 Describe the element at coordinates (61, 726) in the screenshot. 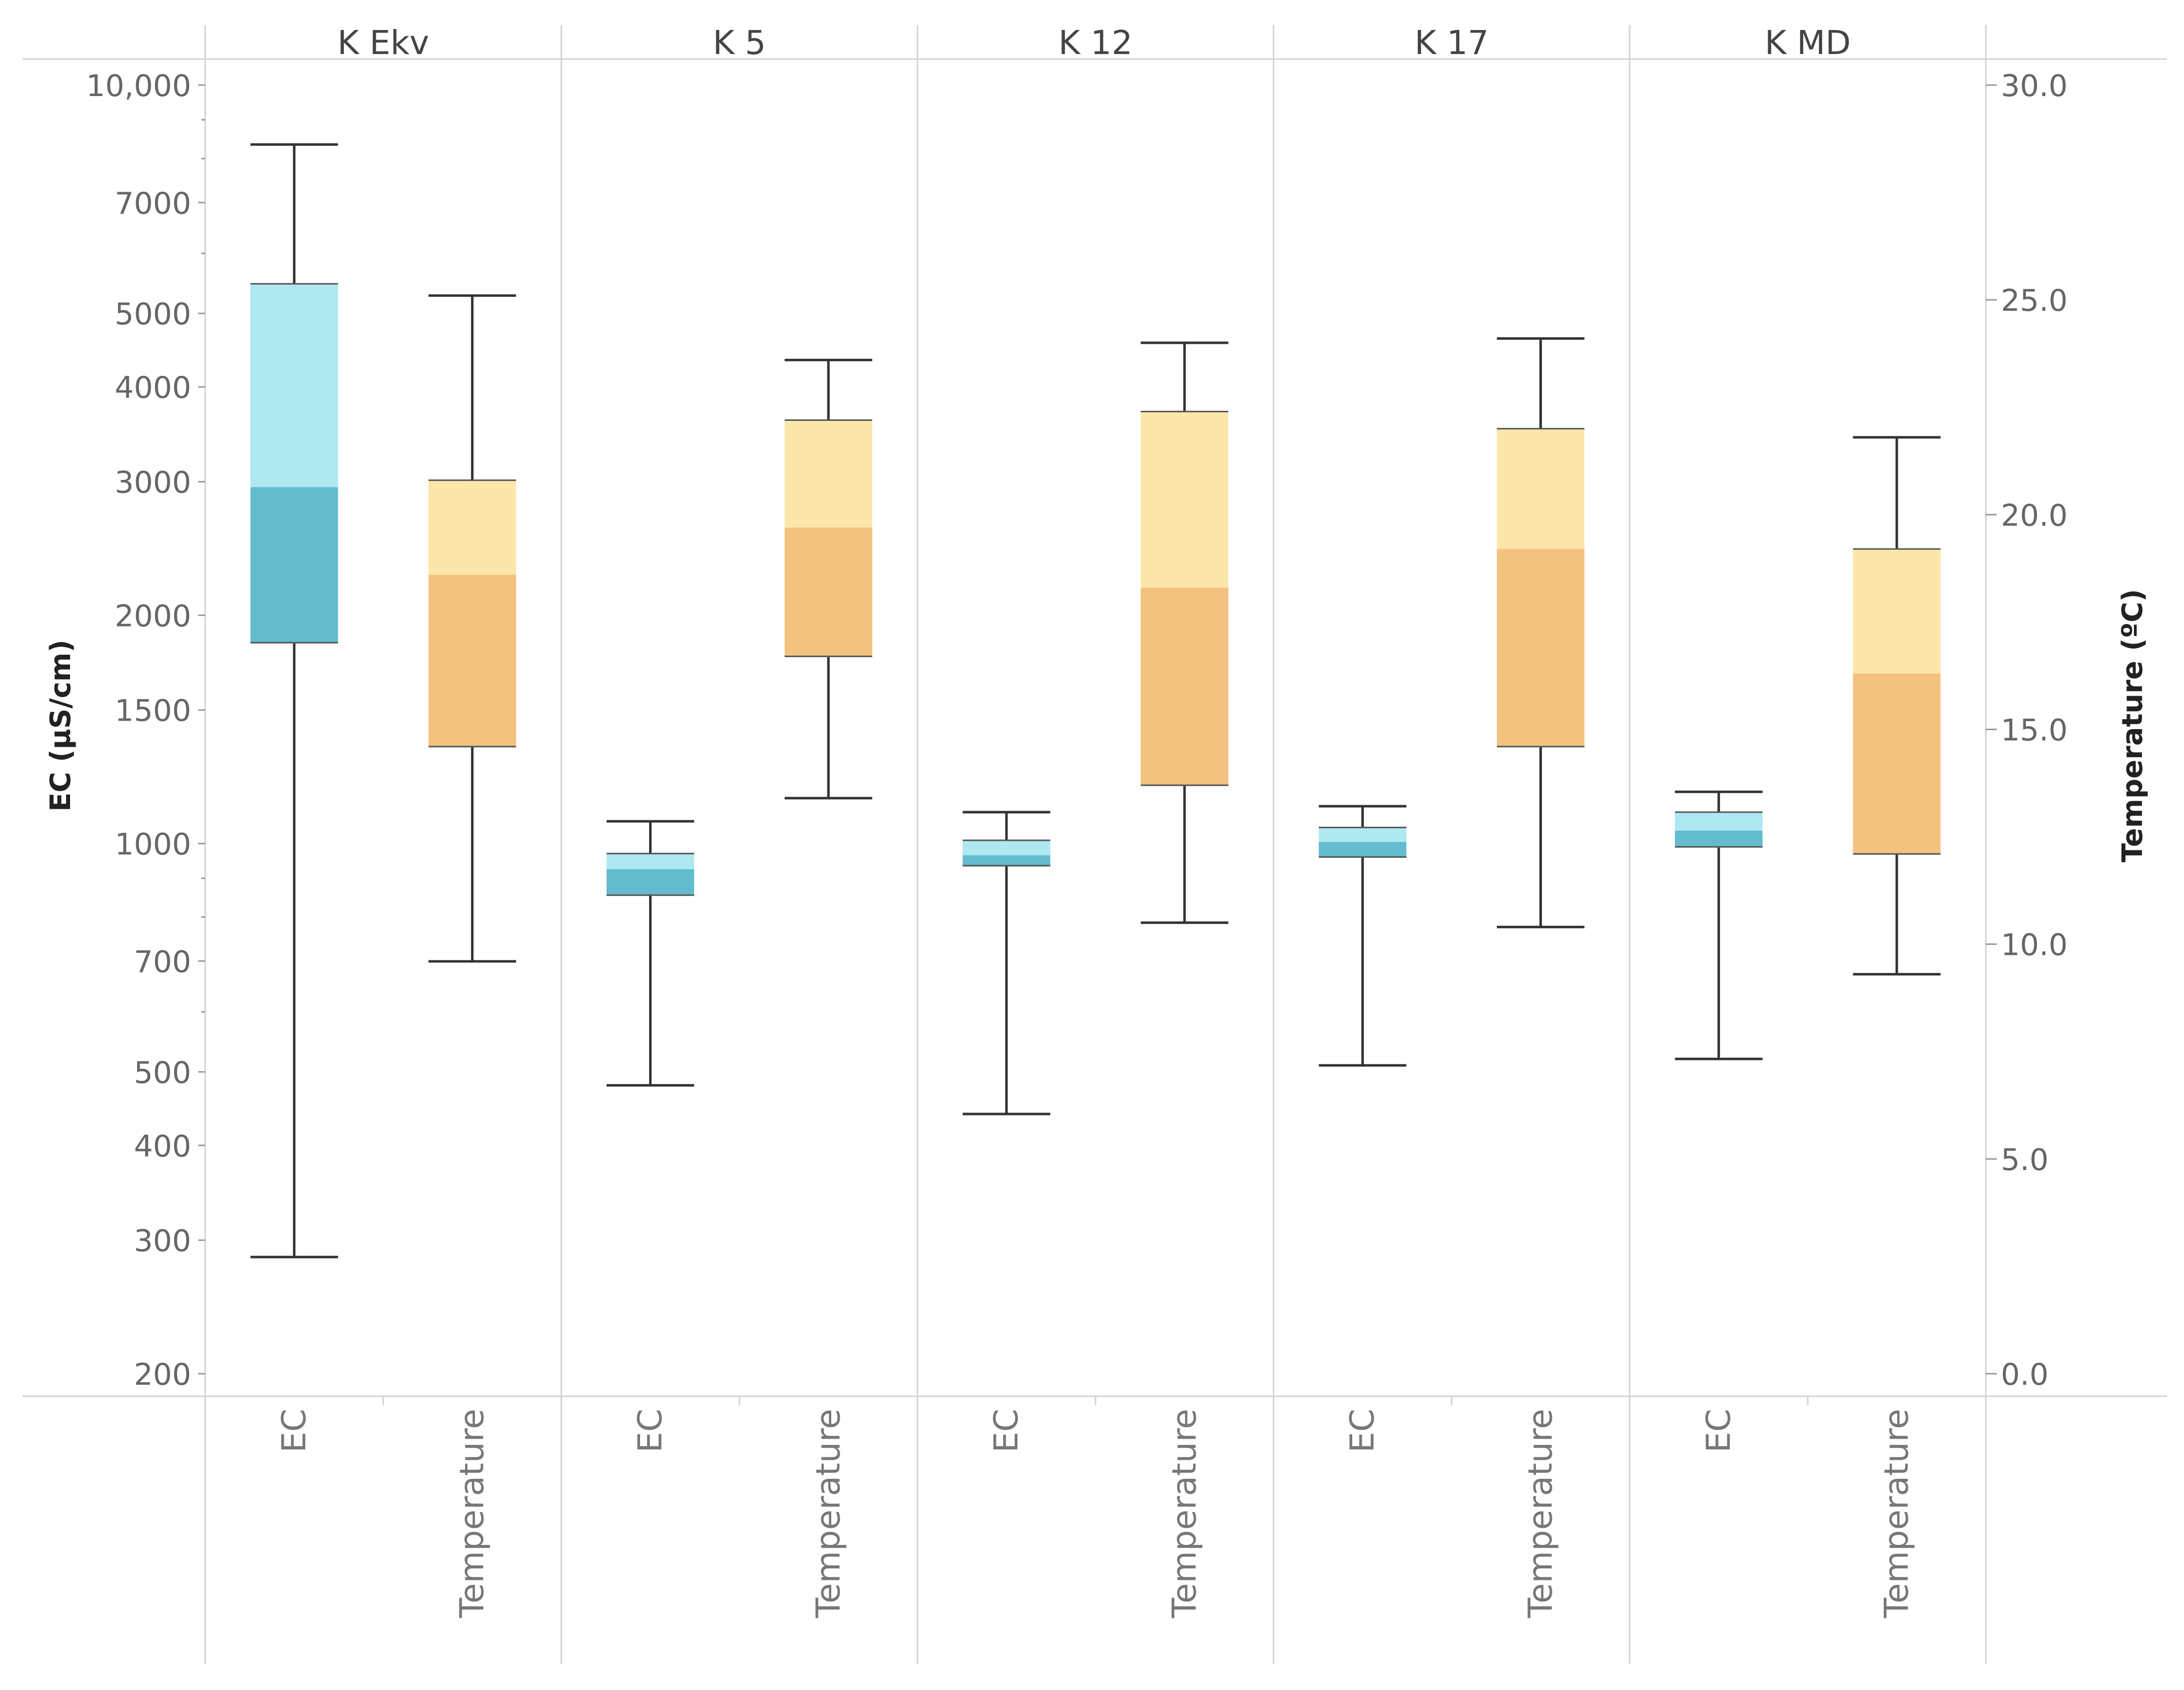

I see `left-axis-title: EC (µS/cm)` at that location.